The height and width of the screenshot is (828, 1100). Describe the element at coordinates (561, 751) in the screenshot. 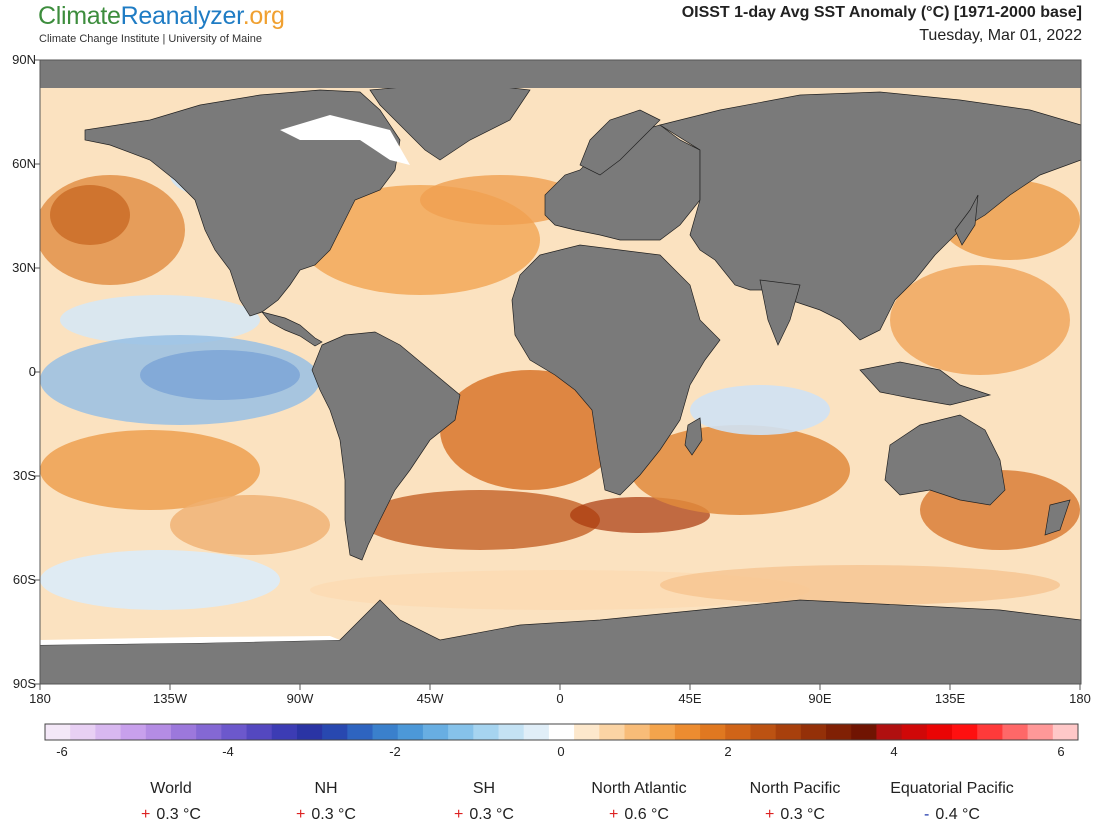

I see `colorbar-tick-label: 0` at that location.